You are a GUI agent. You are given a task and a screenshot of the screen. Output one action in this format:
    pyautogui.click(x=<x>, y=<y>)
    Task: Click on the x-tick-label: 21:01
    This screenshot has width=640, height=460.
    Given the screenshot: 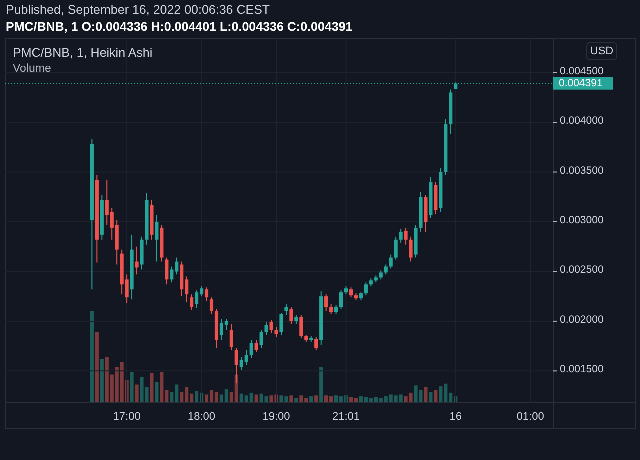 What is the action you would take?
    pyautogui.click(x=346, y=417)
    